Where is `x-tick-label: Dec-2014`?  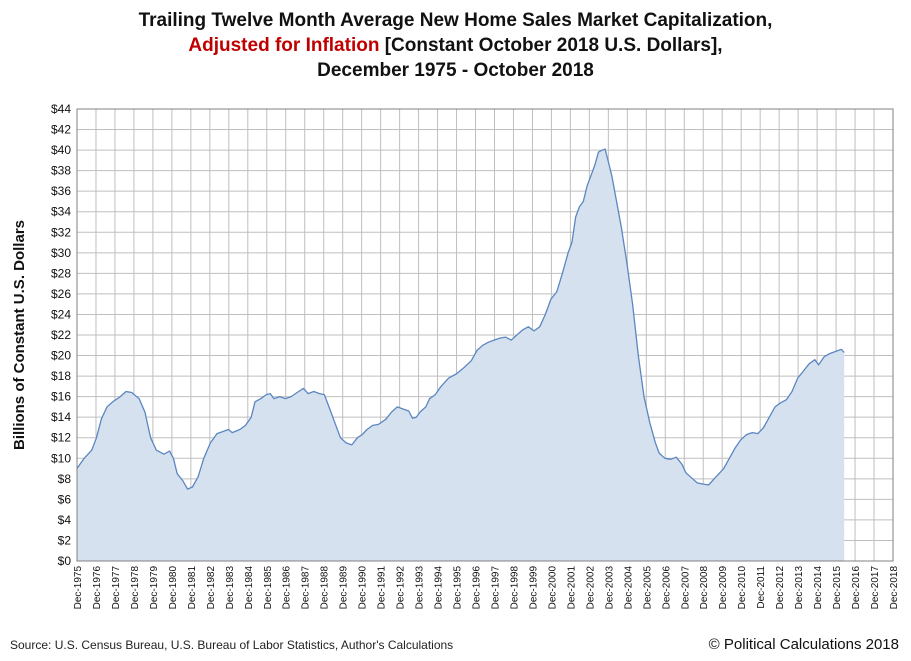 x-tick-label: Dec-2014 is located at coordinates (818, 588).